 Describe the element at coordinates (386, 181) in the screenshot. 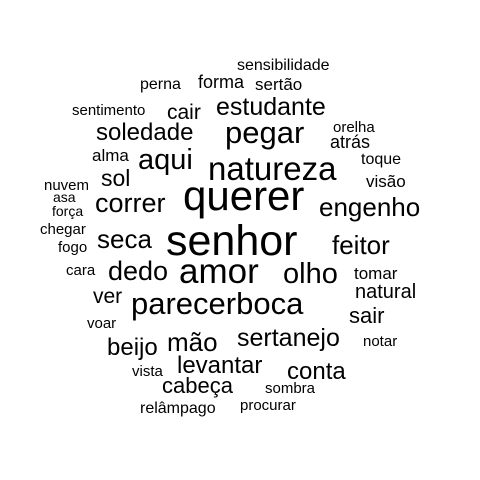

I see `word-visao: visão` at that location.